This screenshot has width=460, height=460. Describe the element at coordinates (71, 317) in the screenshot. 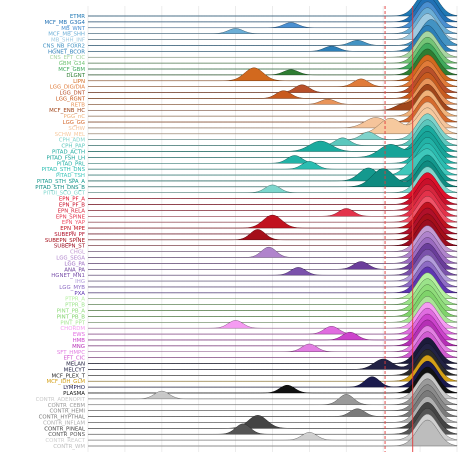

I see `y-tick-label: PINT_PB_B` at that location.